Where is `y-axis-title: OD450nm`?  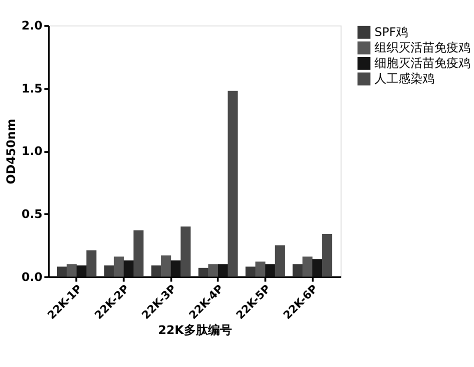
y-axis-title: OD450nm is located at coordinates (11, 151).